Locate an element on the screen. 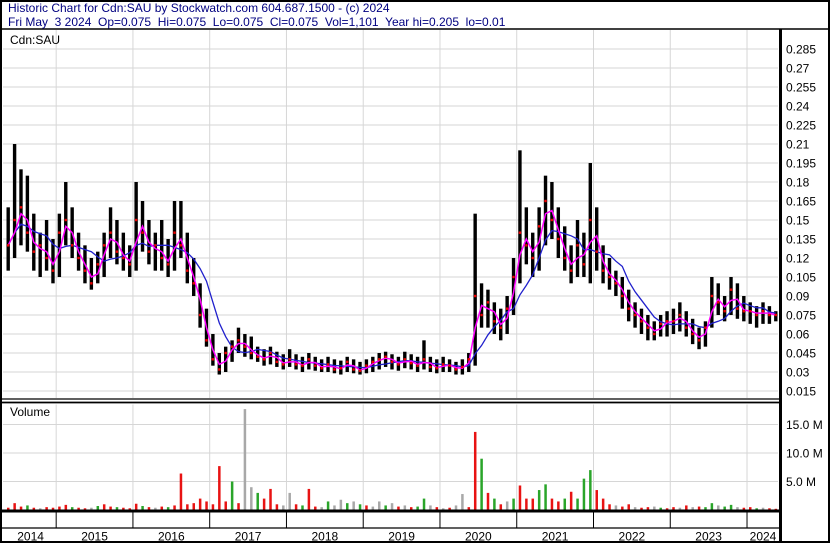 The height and width of the screenshot is (543, 830). price-tick-label: 0.03 is located at coordinates (798, 373).